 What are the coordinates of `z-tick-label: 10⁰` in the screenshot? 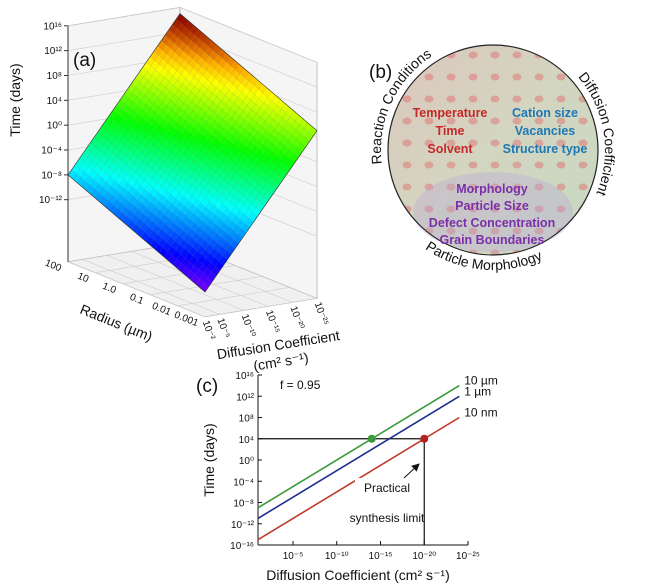 It's located at (54, 126).